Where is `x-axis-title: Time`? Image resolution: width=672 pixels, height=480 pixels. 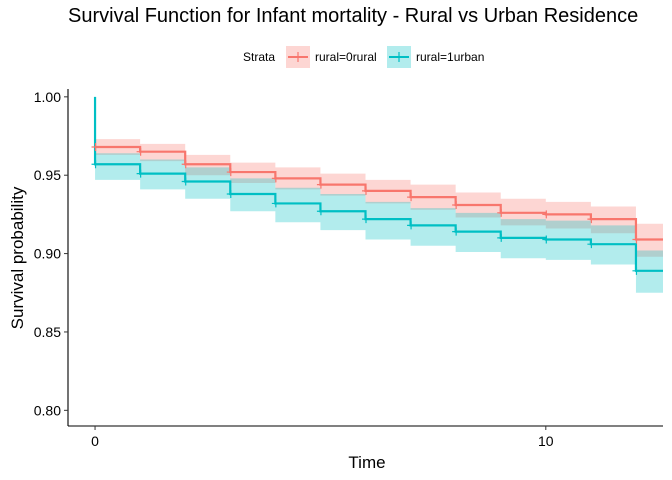 x-axis-title: Time is located at coordinates (366, 462).